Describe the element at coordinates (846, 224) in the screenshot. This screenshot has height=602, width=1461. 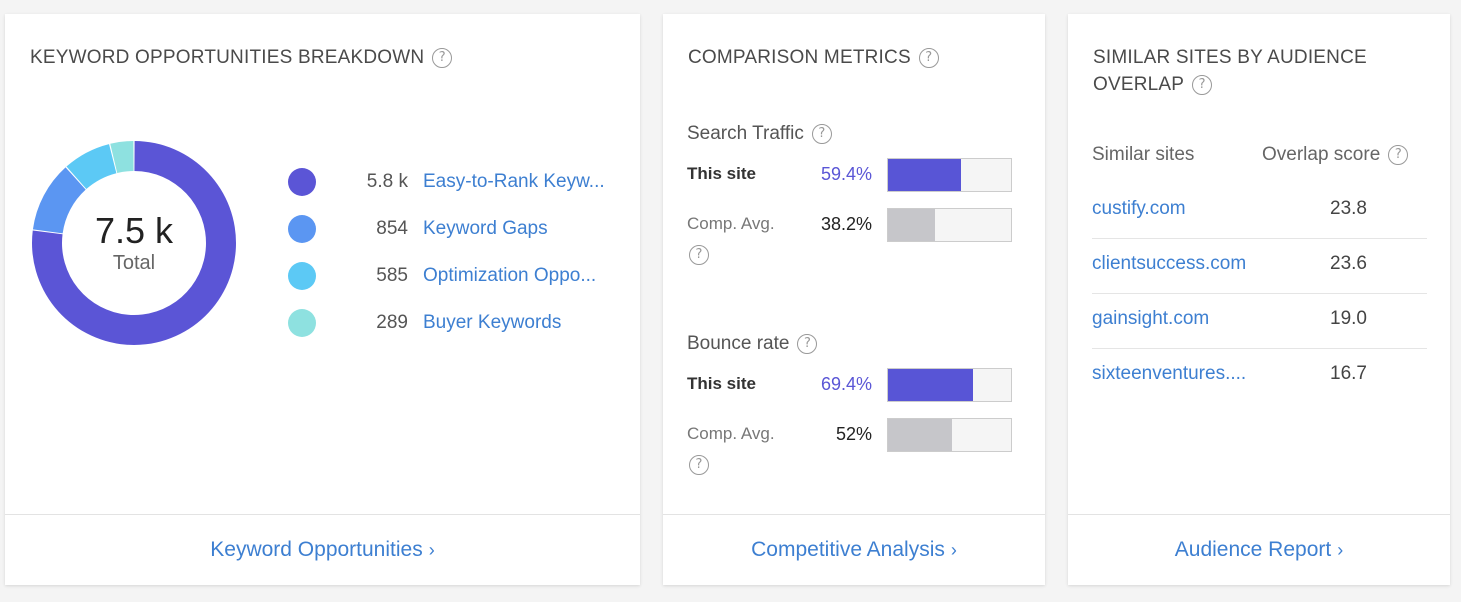
I see `row-percent: 38.2%` at that location.